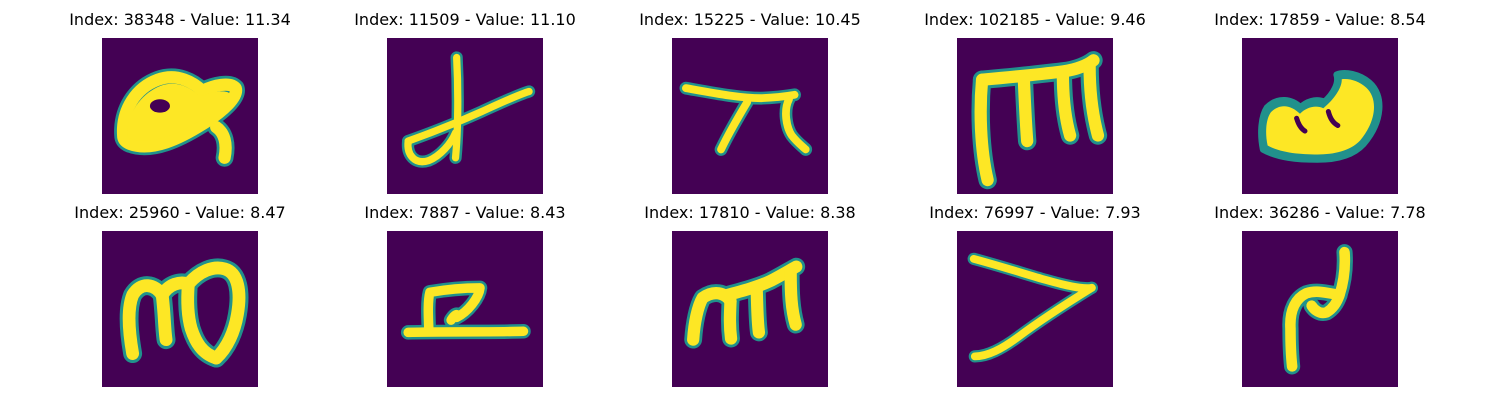 Image resolution: width=1500 pixels, height=400 pixels. I want to click on panel-title: Index: 17810 - Value: 8.38, so click(750, 212).